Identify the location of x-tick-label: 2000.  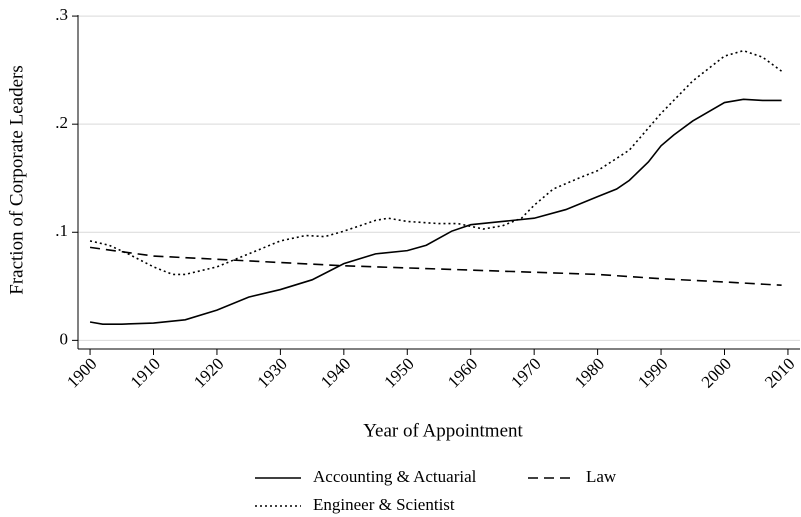
(716, 372).